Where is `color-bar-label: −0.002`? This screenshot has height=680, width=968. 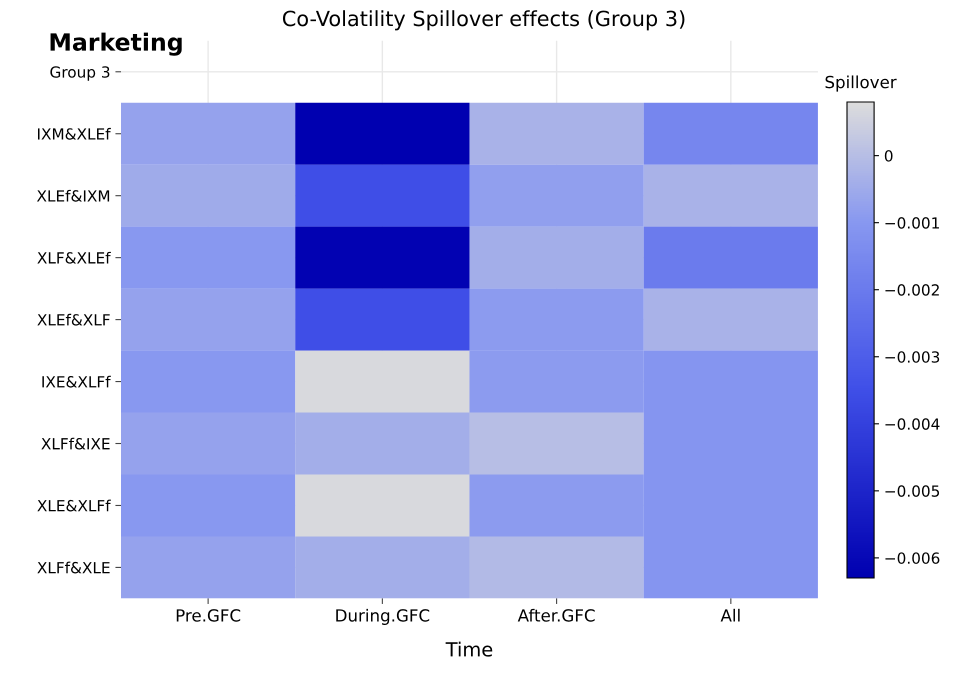 color-bar-label: −0.002 is located at coordinates (912, 290).